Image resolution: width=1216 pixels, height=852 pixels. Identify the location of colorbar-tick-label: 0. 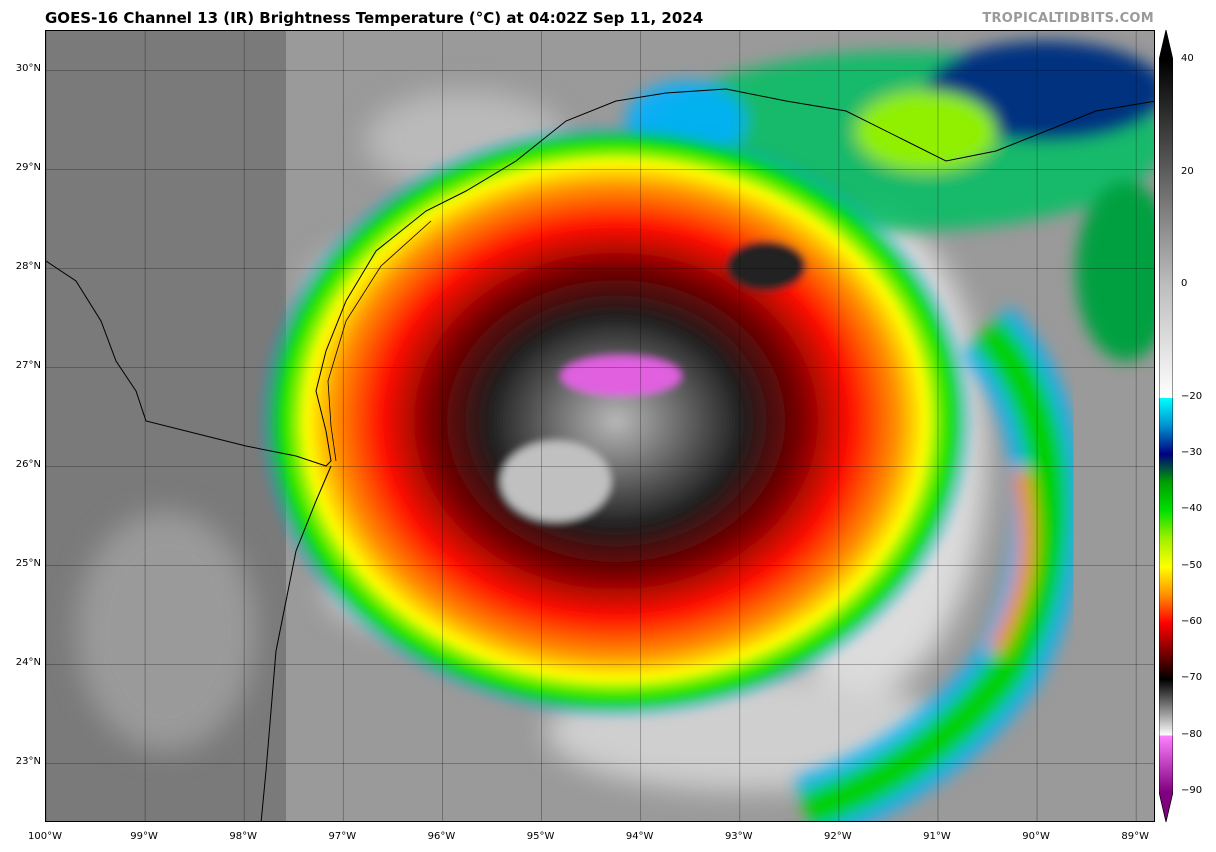
(1184, 284).